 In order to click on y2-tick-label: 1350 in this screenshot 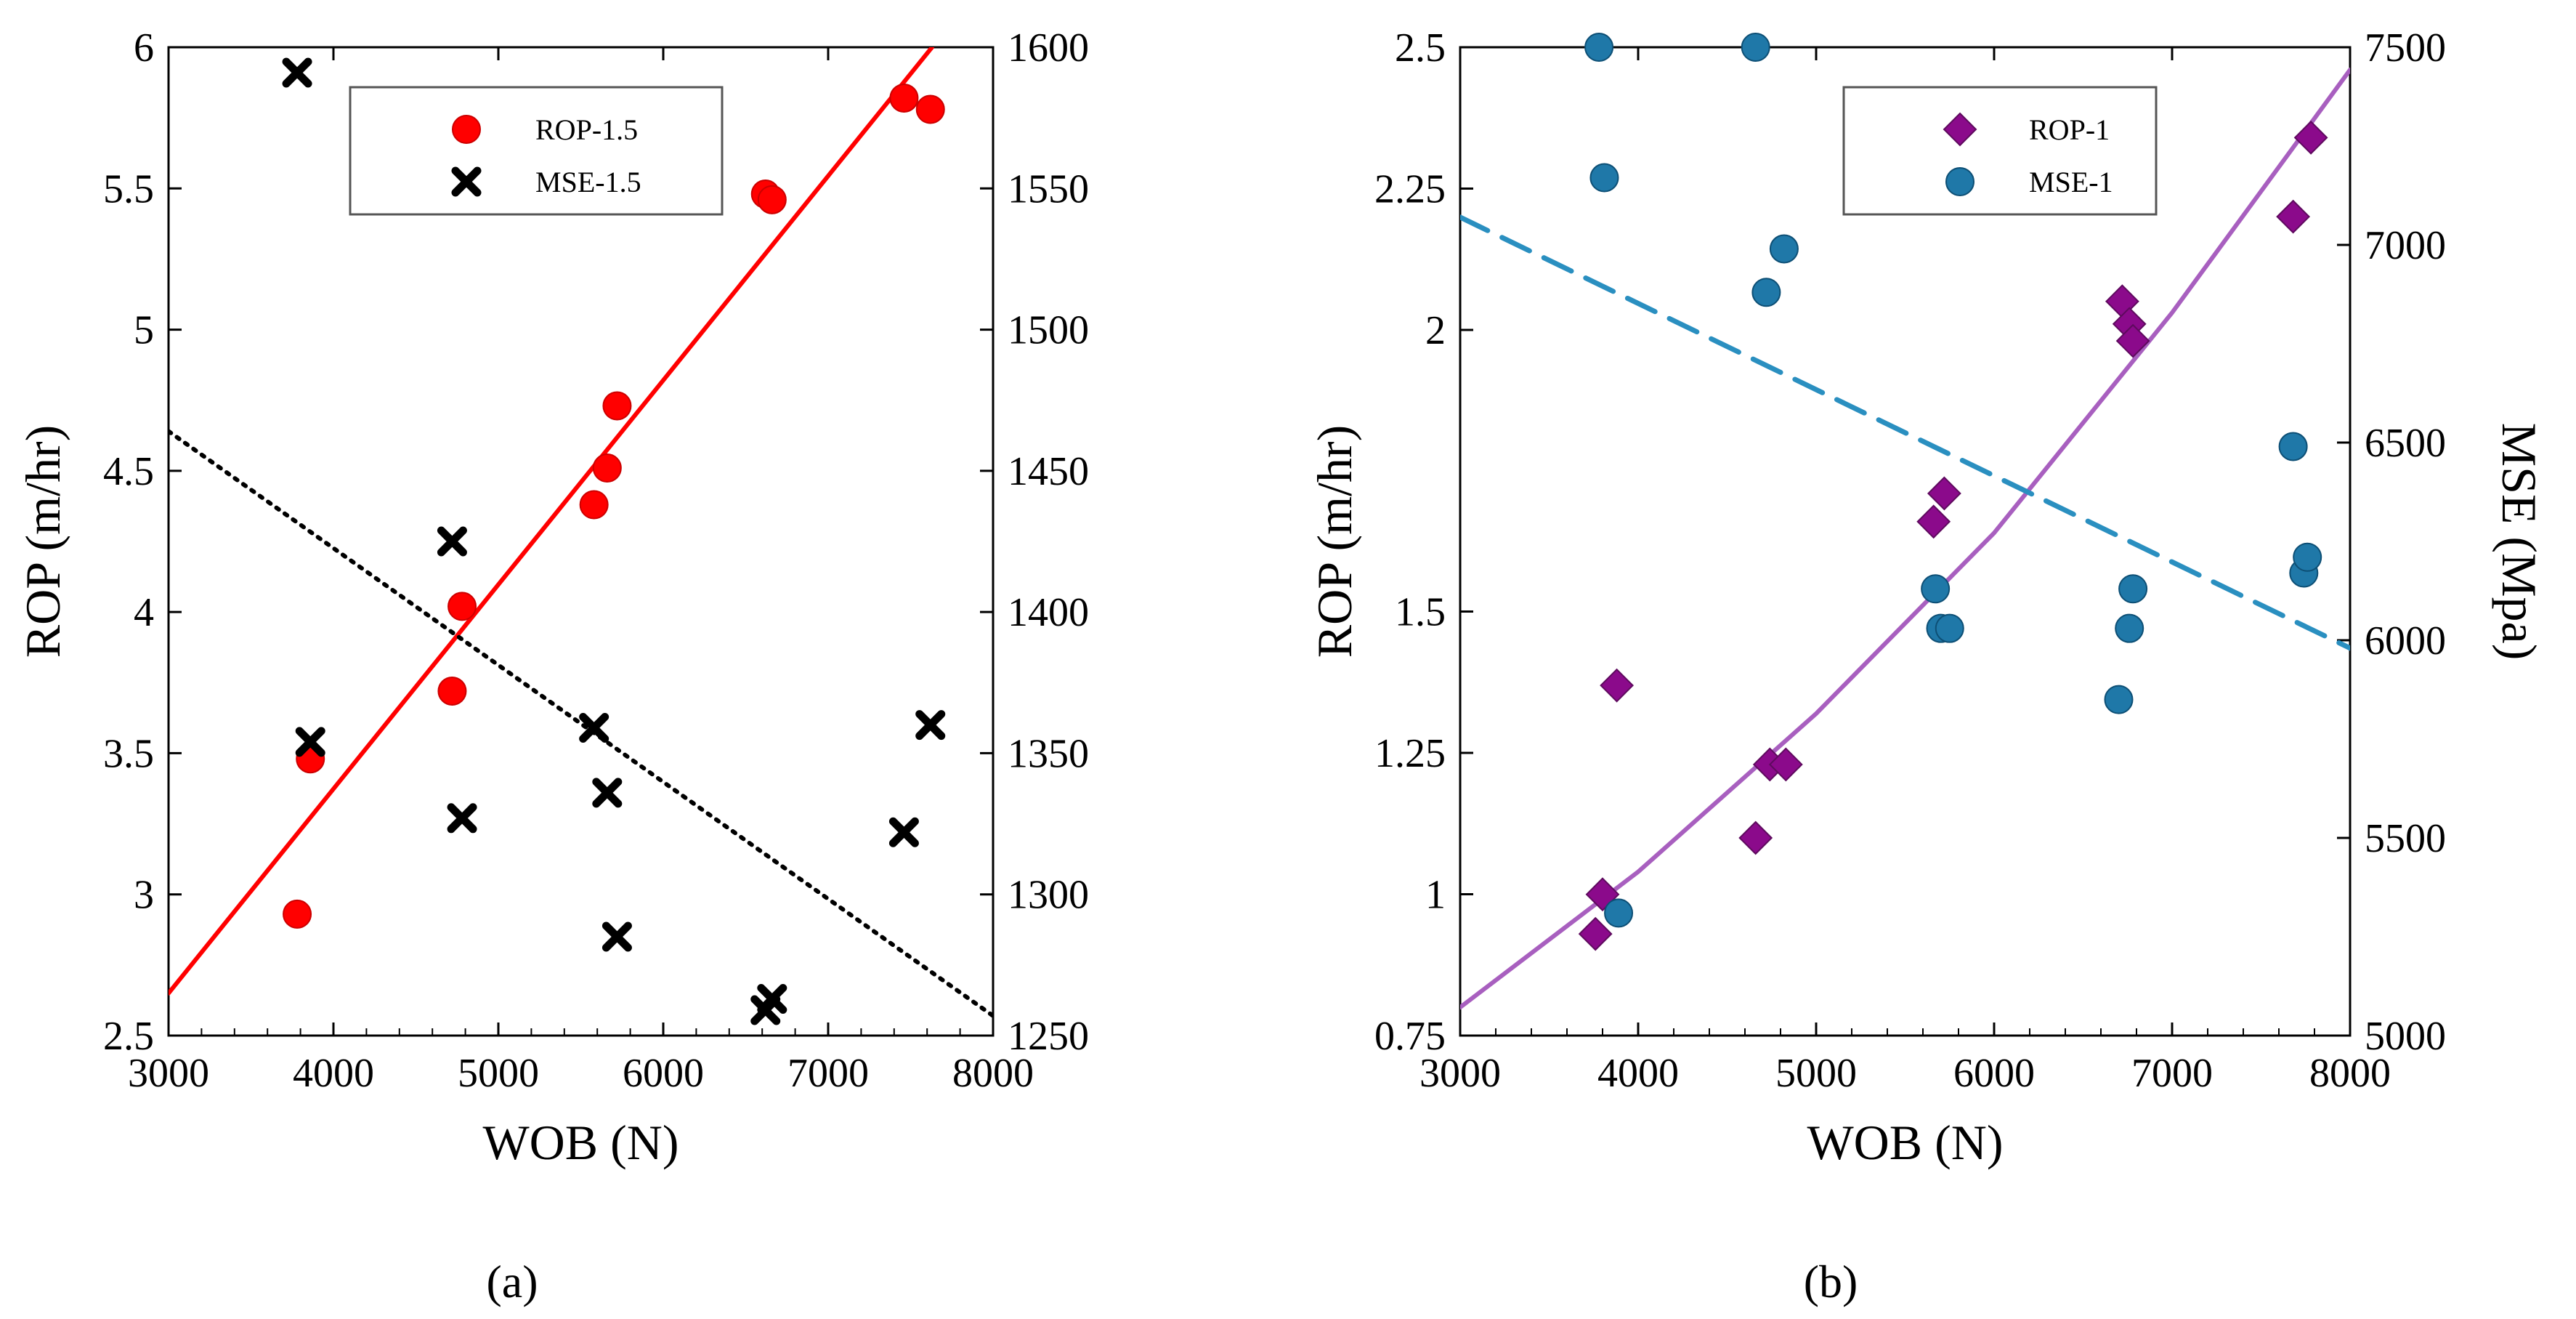, I will do `click(1048, 754)`.